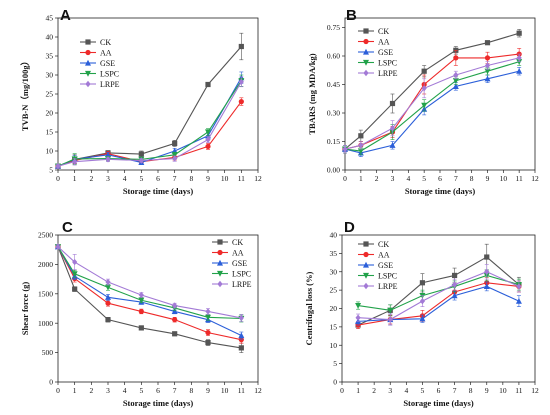 This screenshot has width=550, height=415. What do you see at coordinates (158, 191) in the screenshot?
I see `x-axis-title-A: Storage time (days)` at bounding box center [158, 191].